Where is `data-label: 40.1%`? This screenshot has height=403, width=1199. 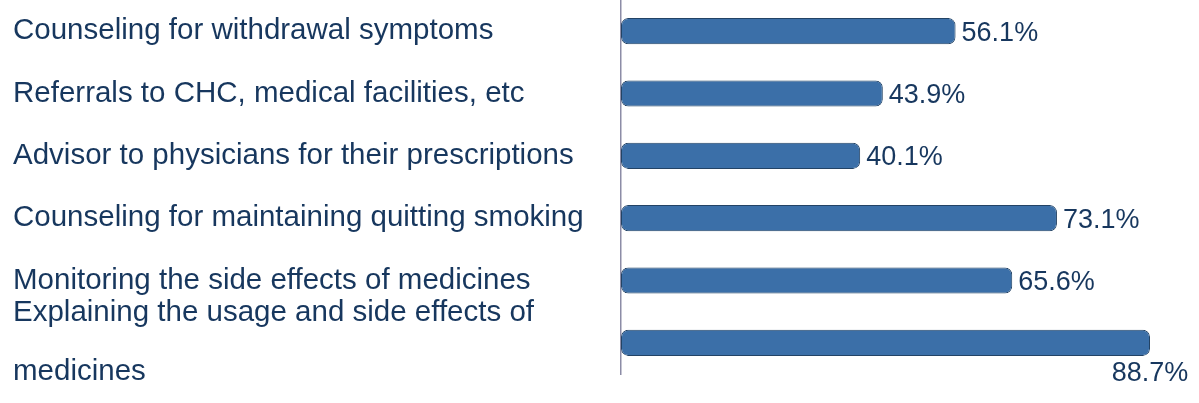
data-label: 40.1% is located at coordinates (904, 156).